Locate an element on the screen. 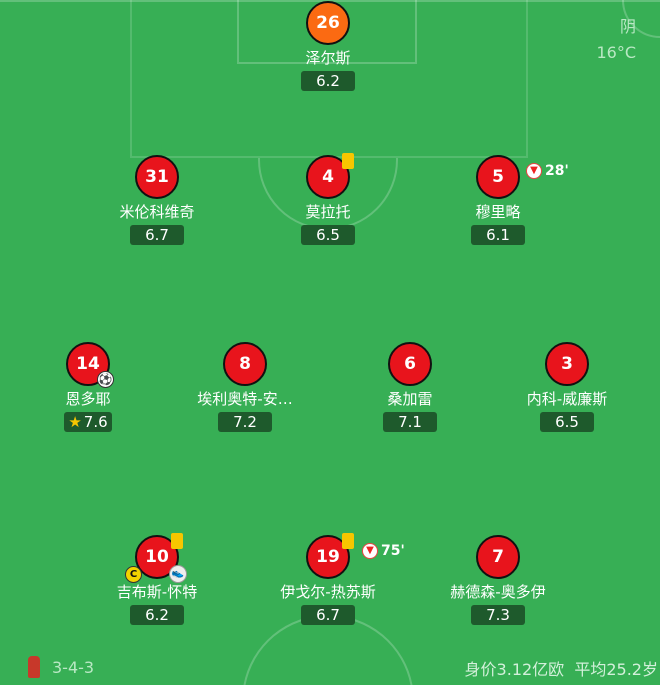 Image resolution: width=660 pixels, height=685 pixels. goal-area is located at coordinates (327, 32).